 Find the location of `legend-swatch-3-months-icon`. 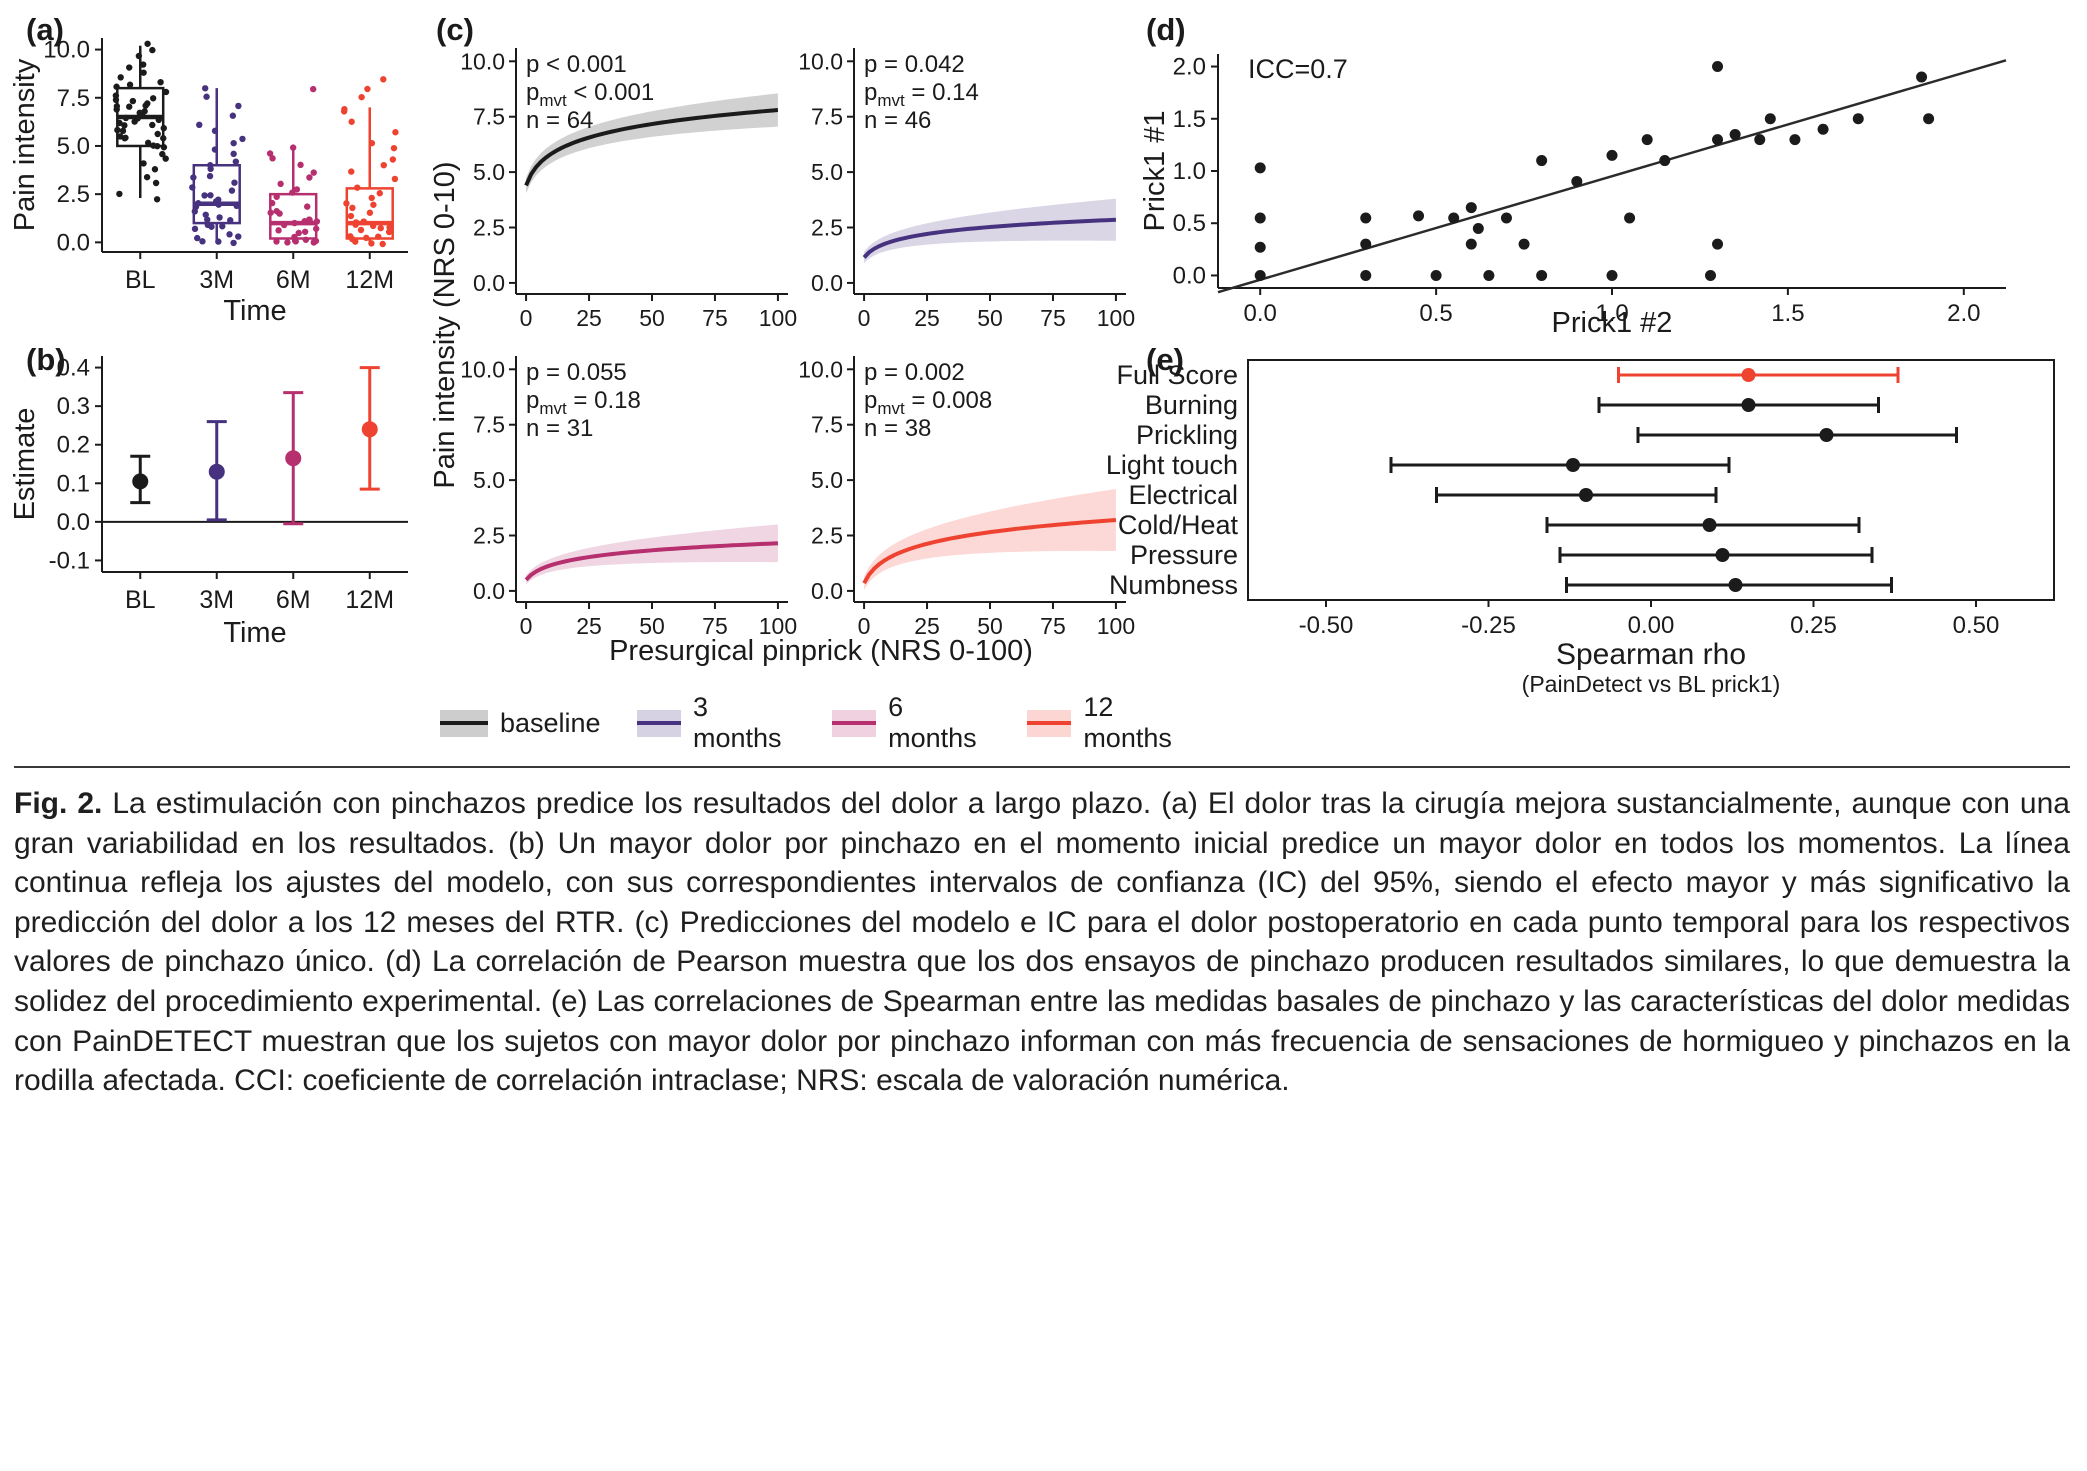

legend-swatch-3-months-icon is located at coordinates (658, 723).